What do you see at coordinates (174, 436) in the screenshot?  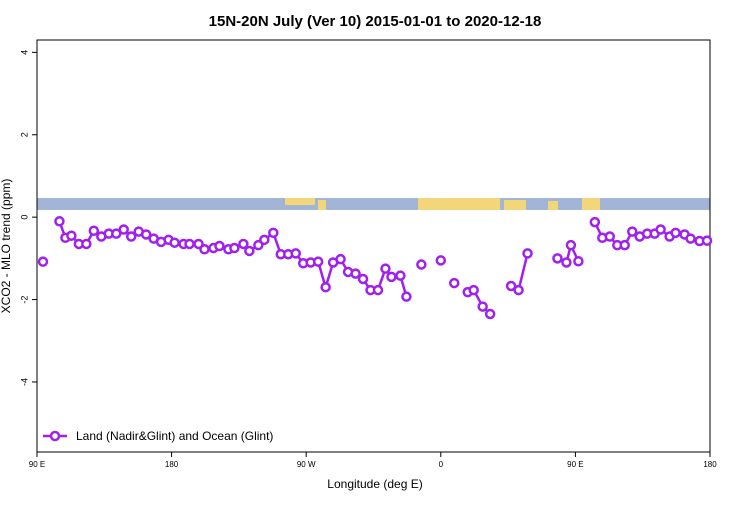 I see `legend-label: Land (Nadir&Glint) and Ocean (Glint)` at bounding box center [174, 436].